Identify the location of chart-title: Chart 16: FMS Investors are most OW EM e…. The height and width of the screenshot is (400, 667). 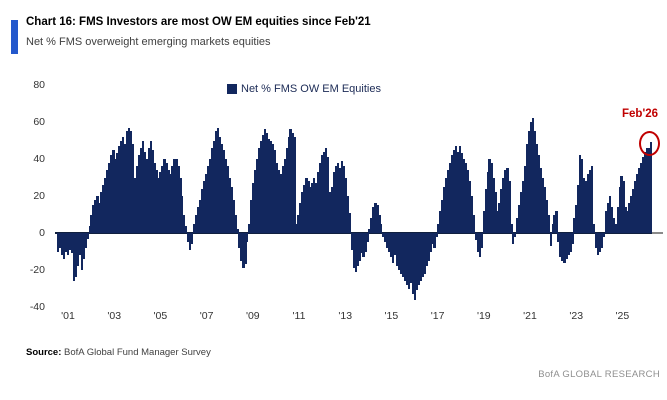
(198, 22).